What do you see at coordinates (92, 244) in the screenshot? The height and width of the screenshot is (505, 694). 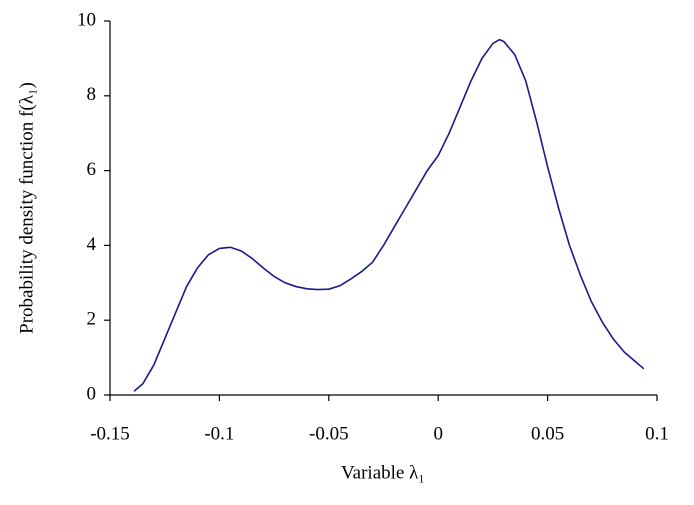 I see `y-tick-label: 4` at bounding box center [92, 244].